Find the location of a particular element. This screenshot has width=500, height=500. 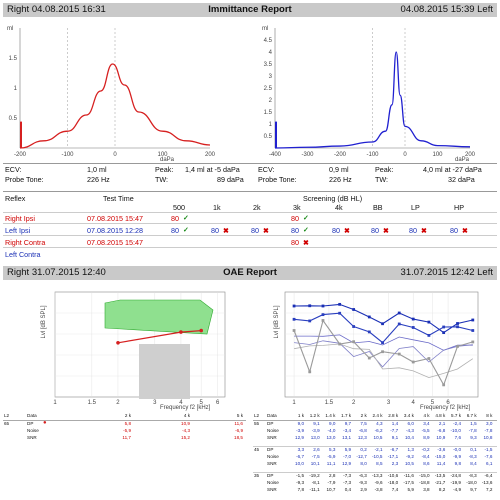

oae-left-freq-header: 4.8 k is located at coordinates (440, 415).